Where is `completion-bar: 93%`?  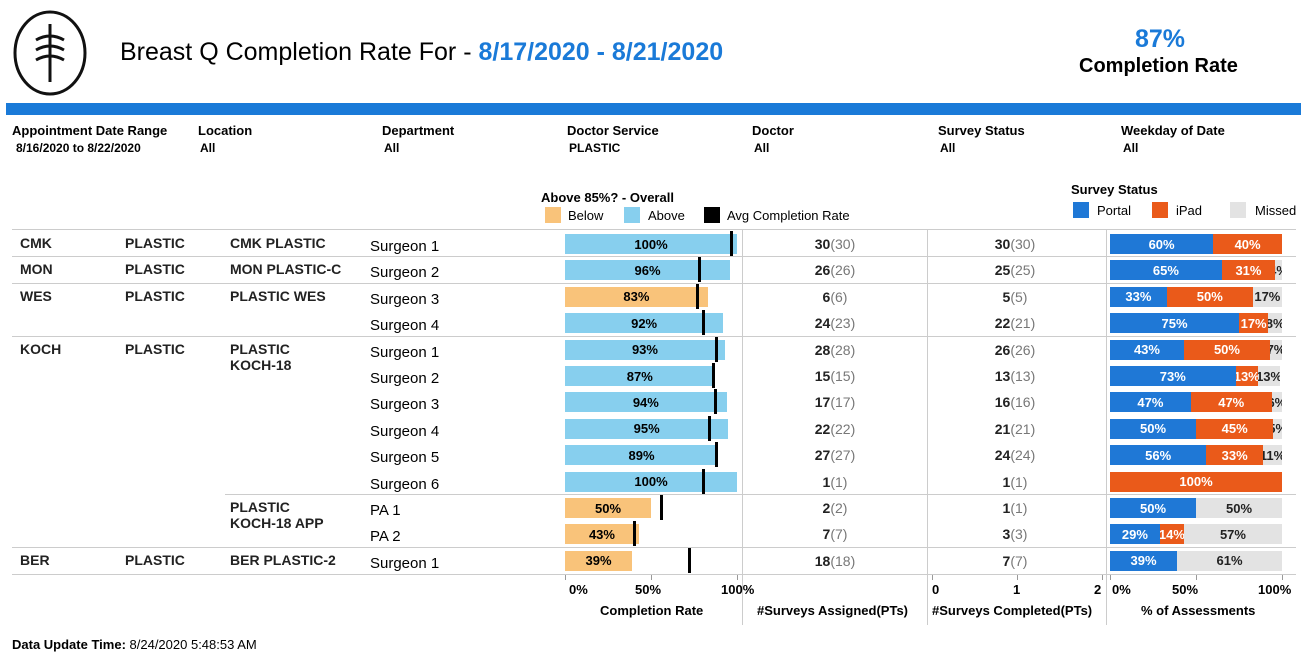 completion-bar: 93% is located at coordinates (645, 349).